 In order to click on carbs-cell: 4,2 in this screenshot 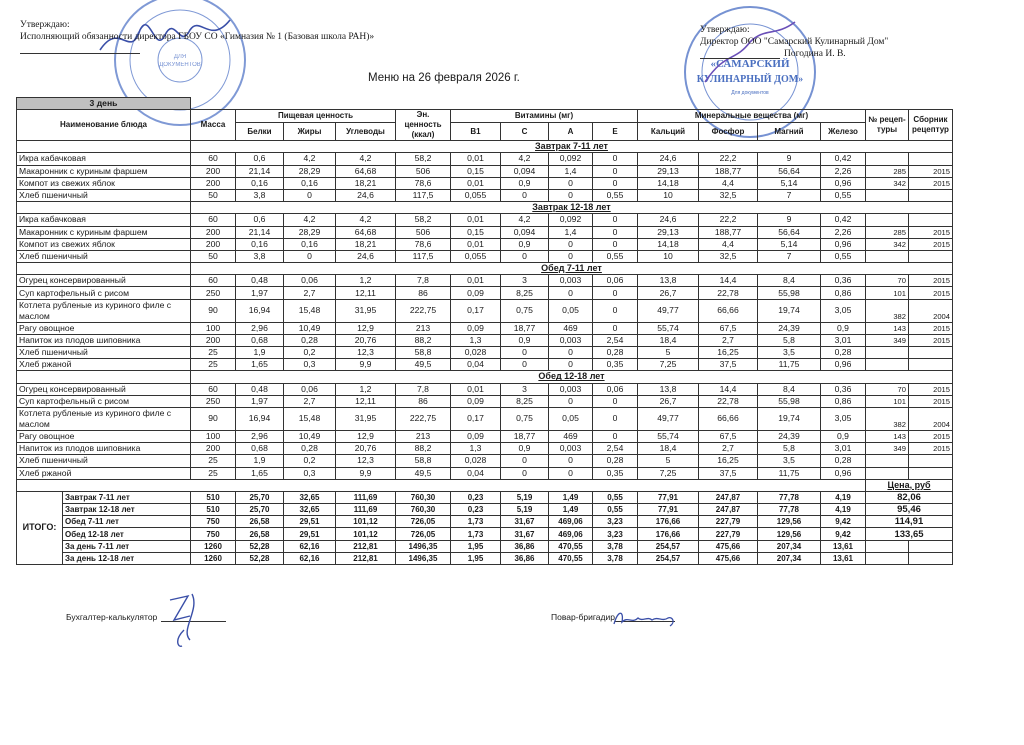, I will do `click(365, 220)`.